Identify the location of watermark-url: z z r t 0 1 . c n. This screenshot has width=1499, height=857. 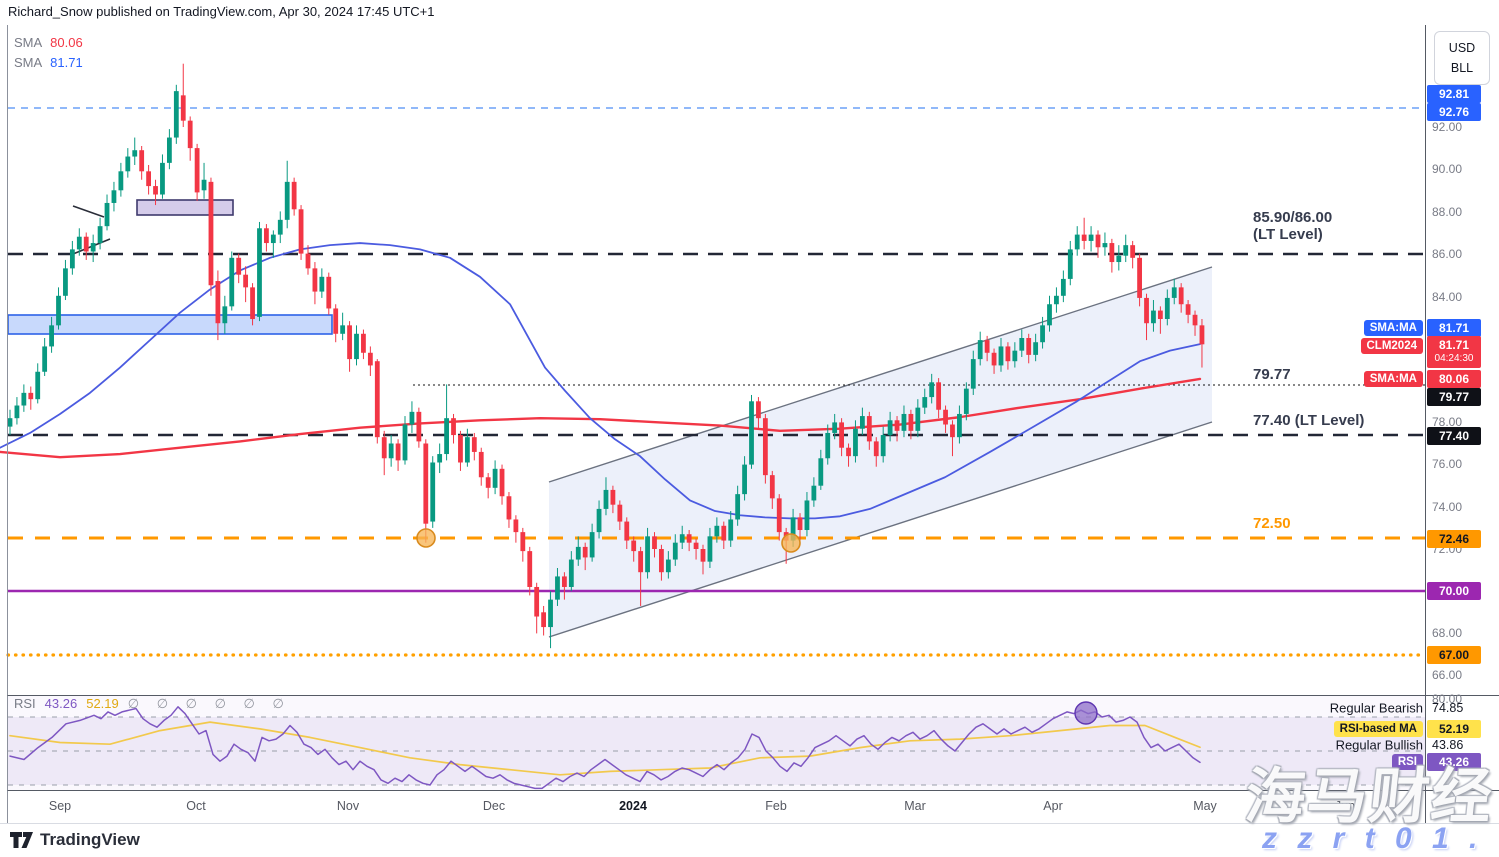
(1373, 839).